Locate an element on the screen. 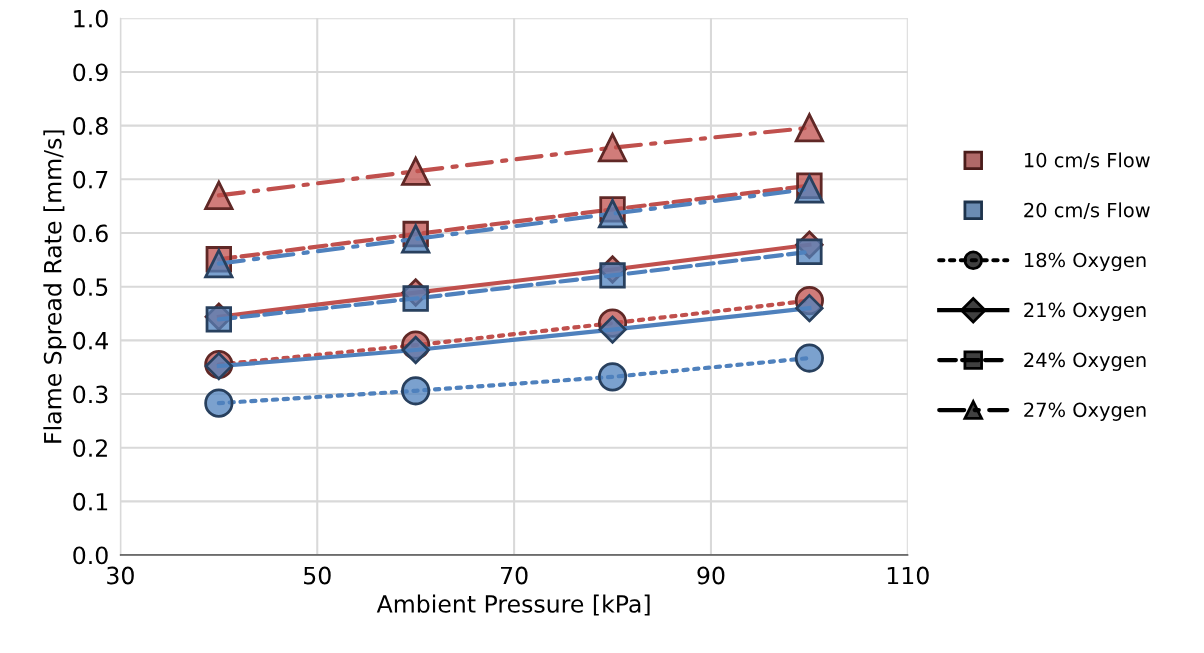 The image size is (1204, 653). x-tick-label: 70 is located at coordinates (514, 575).